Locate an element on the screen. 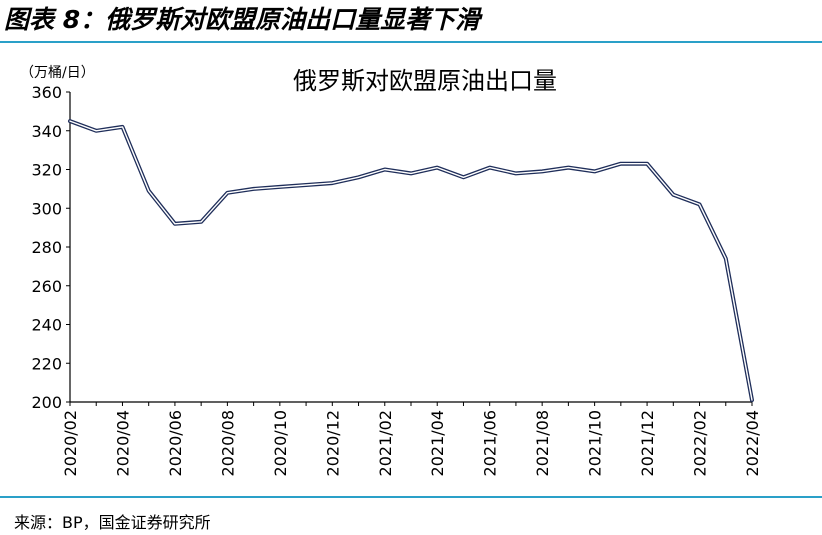 Image resolution: width=822 pixels, height=535 pixels. top-divider is located at coordinates (411, 42).